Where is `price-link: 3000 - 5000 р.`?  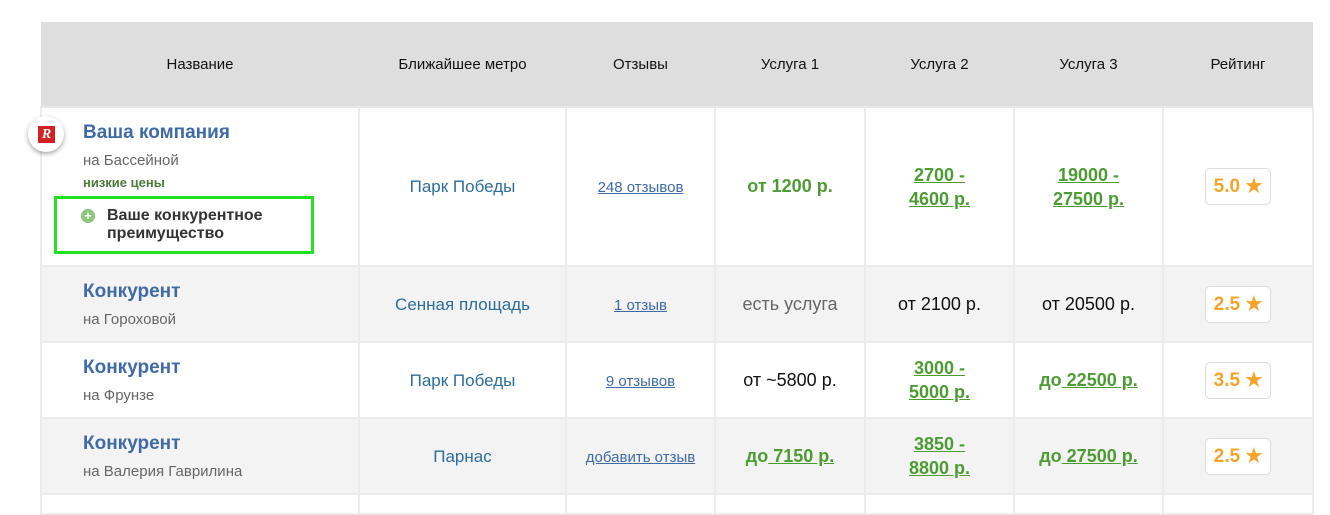 price-link: 3000 - 5000 р. is located at coordinates (939, 380).